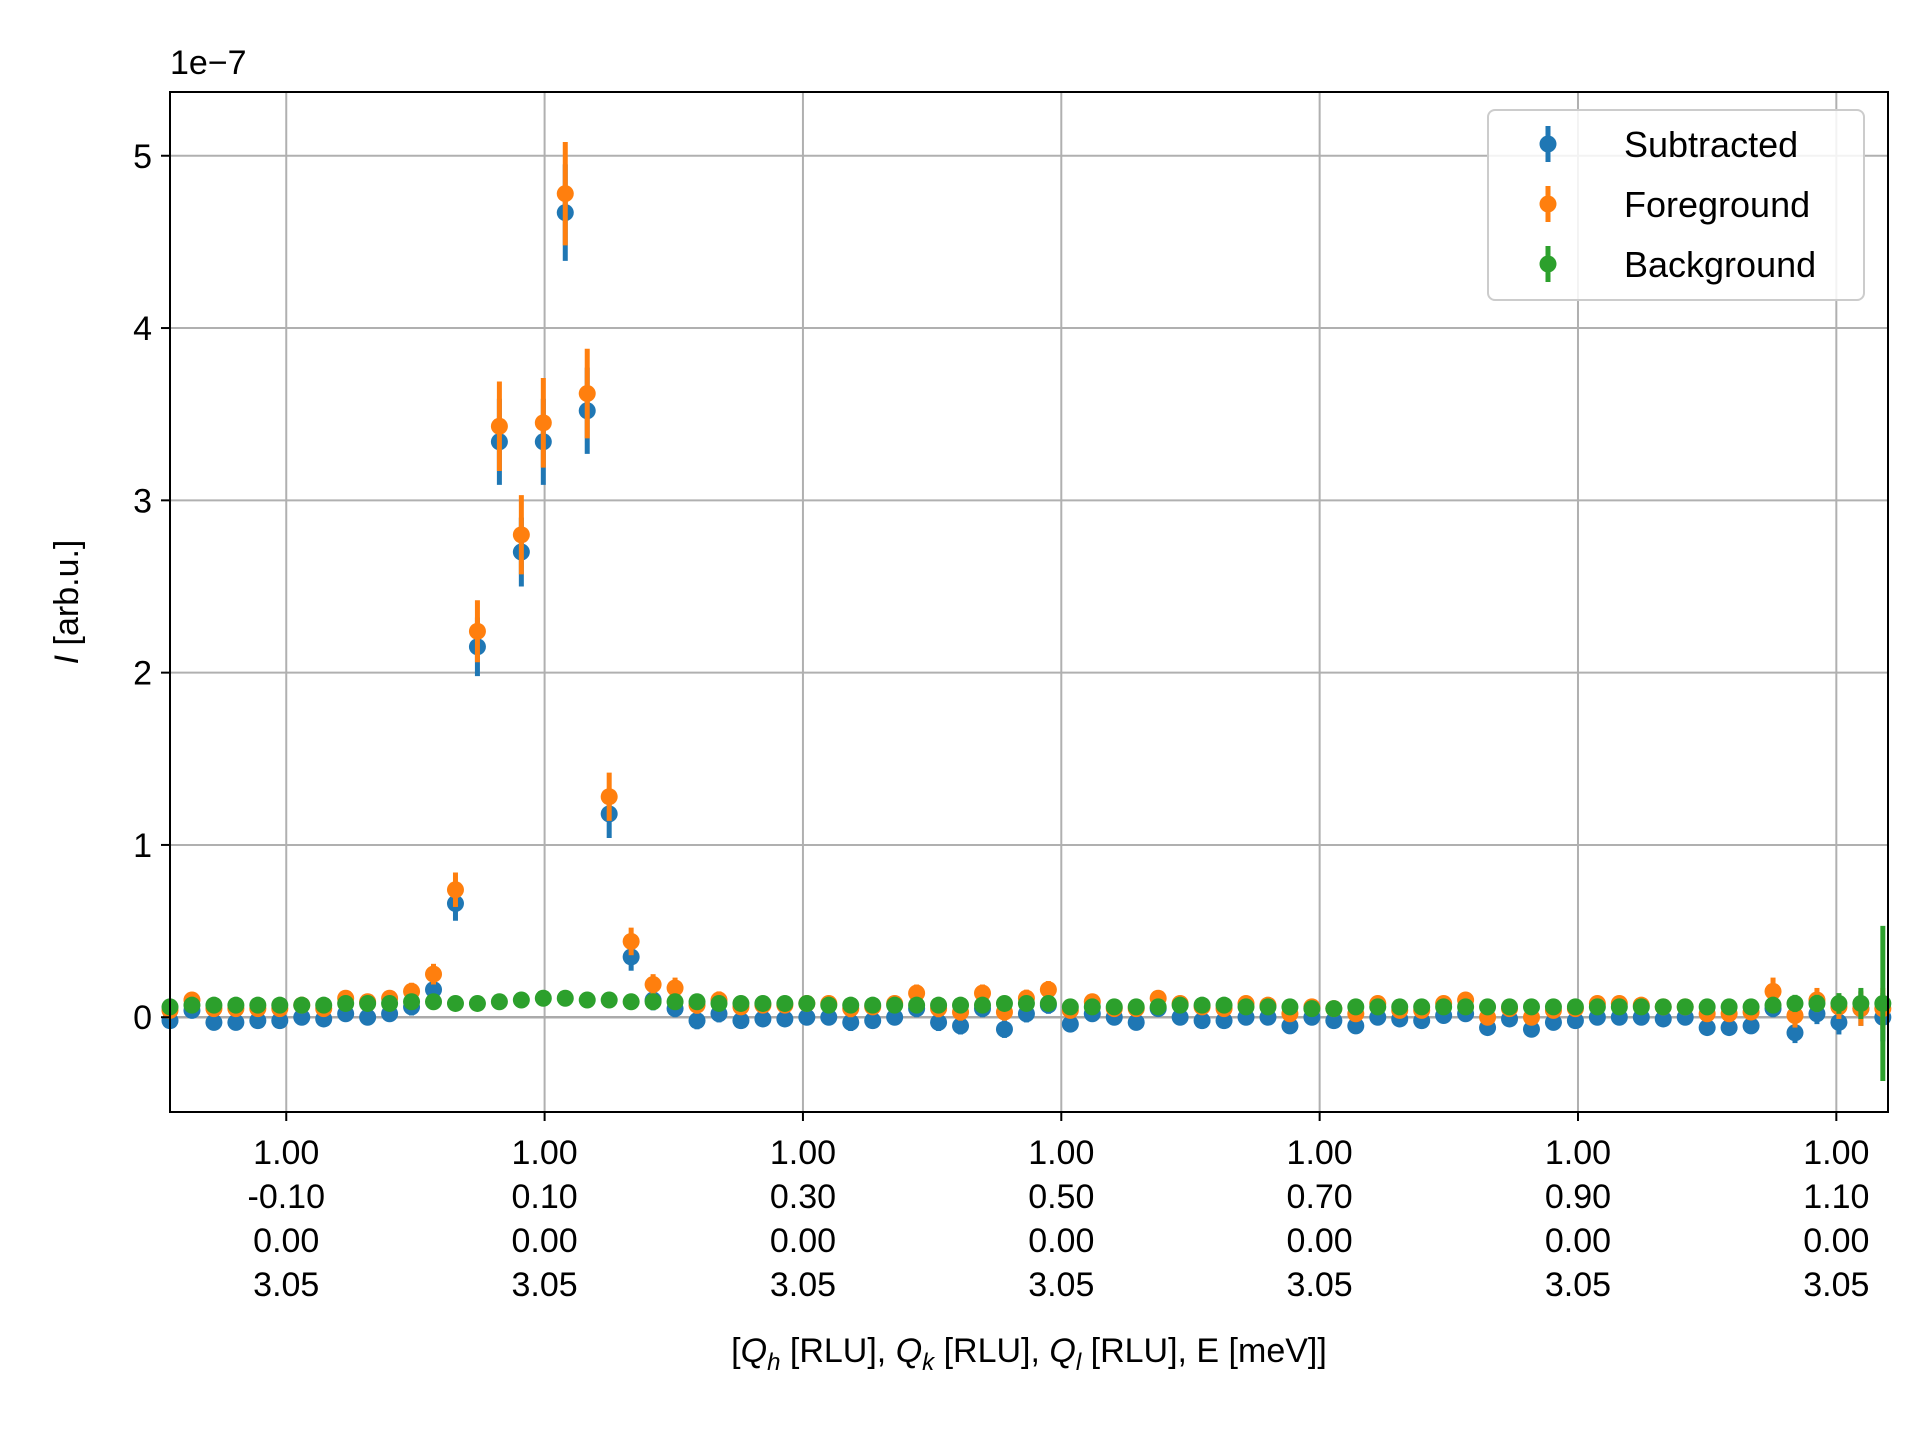  I want to click on y-tick-label: 3, so click(142, 501).